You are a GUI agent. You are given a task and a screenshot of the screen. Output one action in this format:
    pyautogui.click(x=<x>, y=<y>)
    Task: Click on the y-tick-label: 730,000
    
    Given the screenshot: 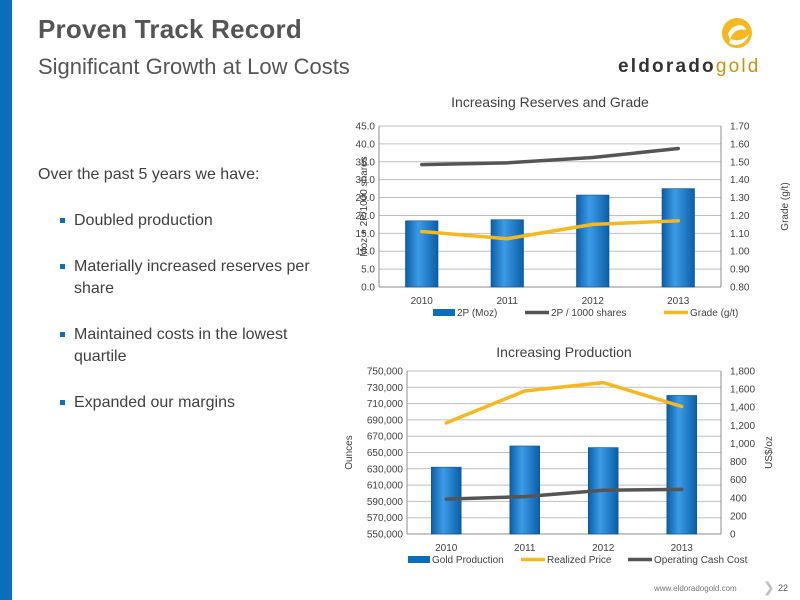 What is the action you would take?
    pyautogui.click(x=385, y=388)
    